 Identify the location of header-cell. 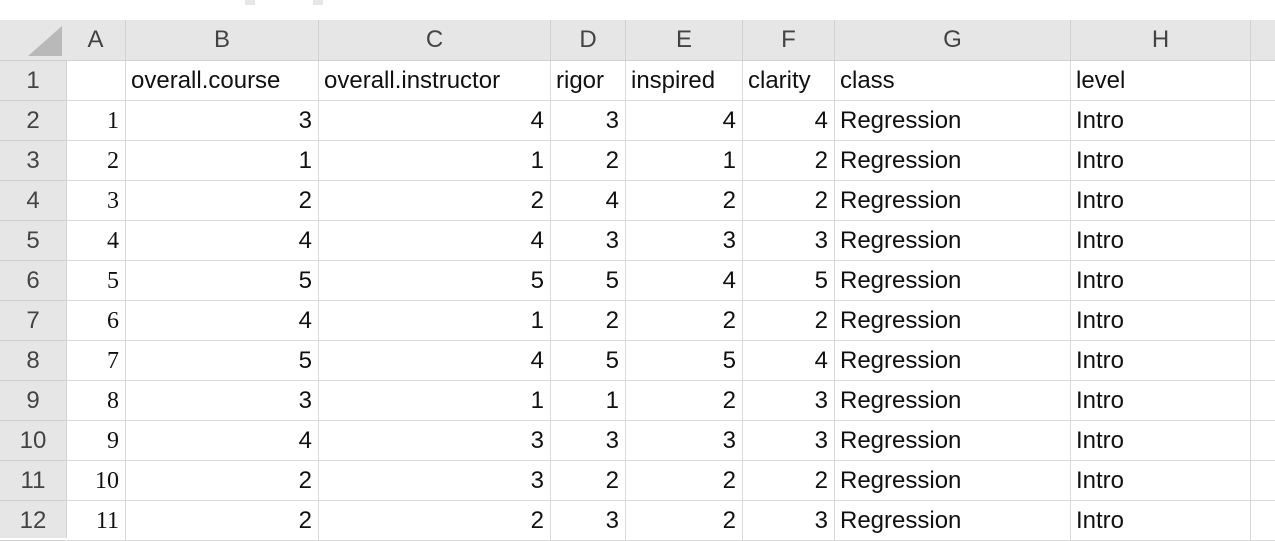
(96, 81).